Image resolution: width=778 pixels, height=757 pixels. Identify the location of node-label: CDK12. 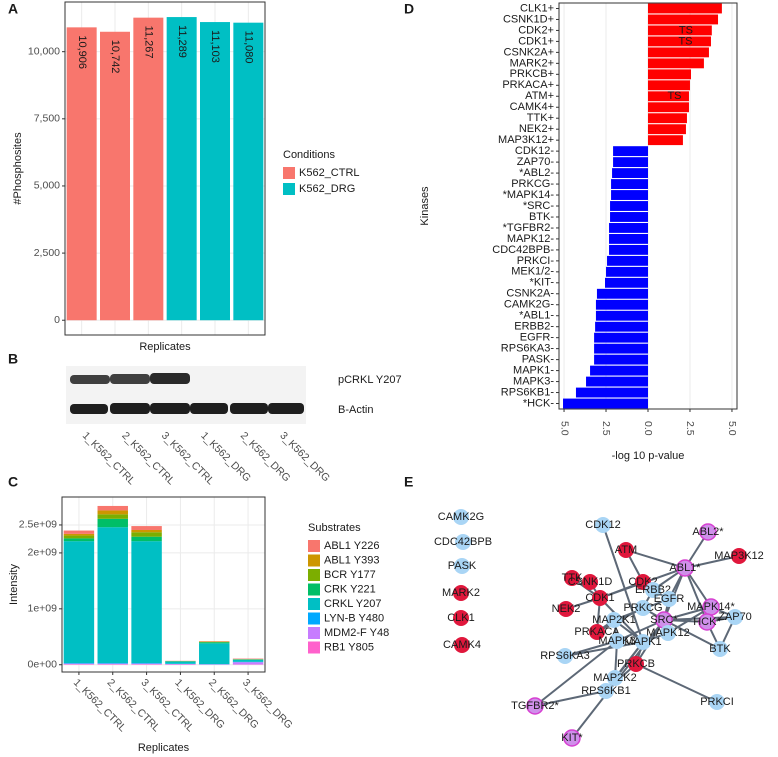
(602, 525).